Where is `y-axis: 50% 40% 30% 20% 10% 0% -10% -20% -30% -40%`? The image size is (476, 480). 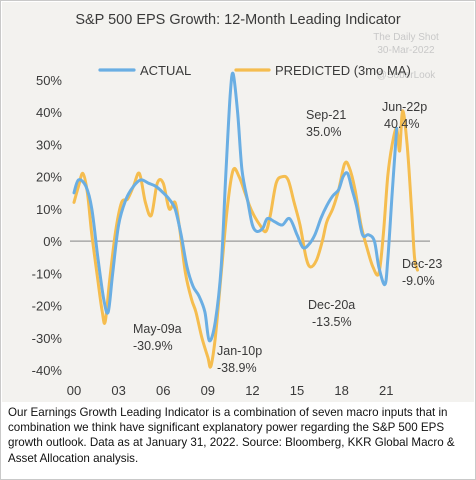
y-axis: 50% 40% 30% 20% 10% 0% -10% -20% -30% -40% is located at coordinates (47, 225).